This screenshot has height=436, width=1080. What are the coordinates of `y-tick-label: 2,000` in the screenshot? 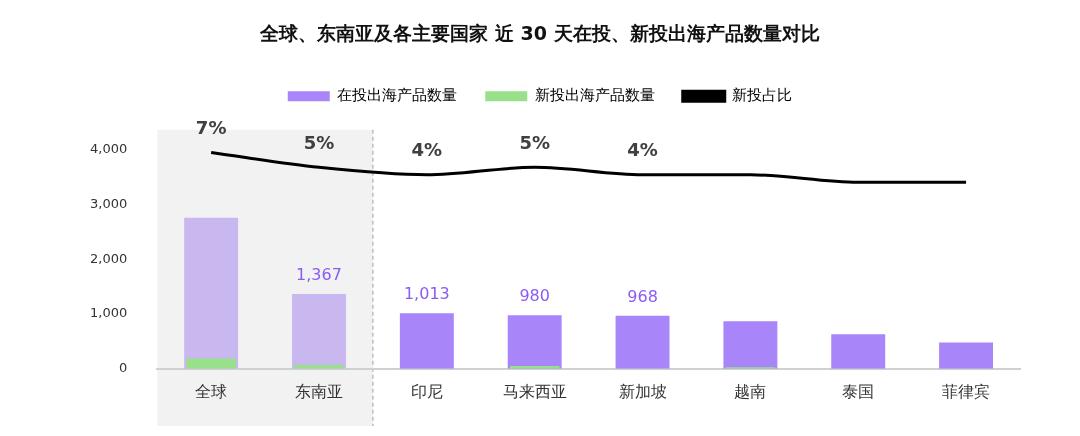 It's located at (109, 258).